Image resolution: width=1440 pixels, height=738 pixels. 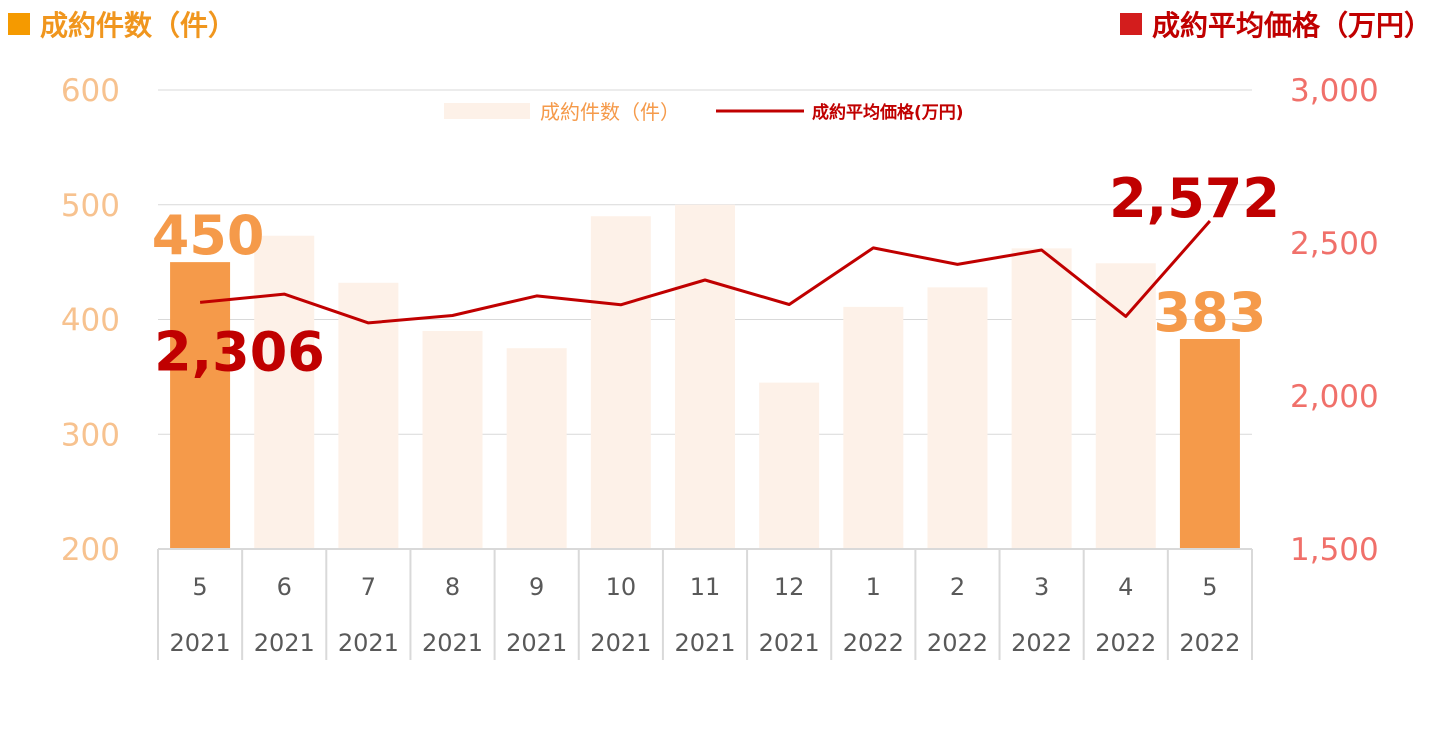 I want to click on x-tick-month: 9, so click(x=536, y=587).